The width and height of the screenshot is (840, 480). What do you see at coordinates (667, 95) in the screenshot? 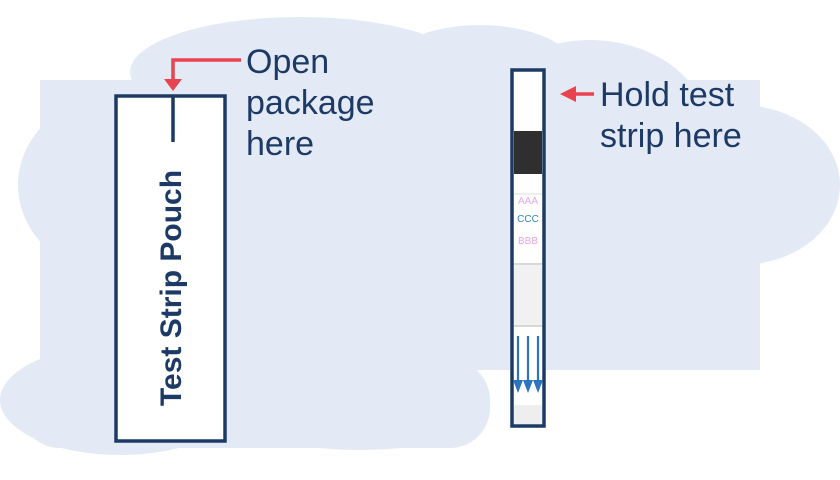
I see `hold-callout-line-1: Hold test` at bounding box center [667, 95].